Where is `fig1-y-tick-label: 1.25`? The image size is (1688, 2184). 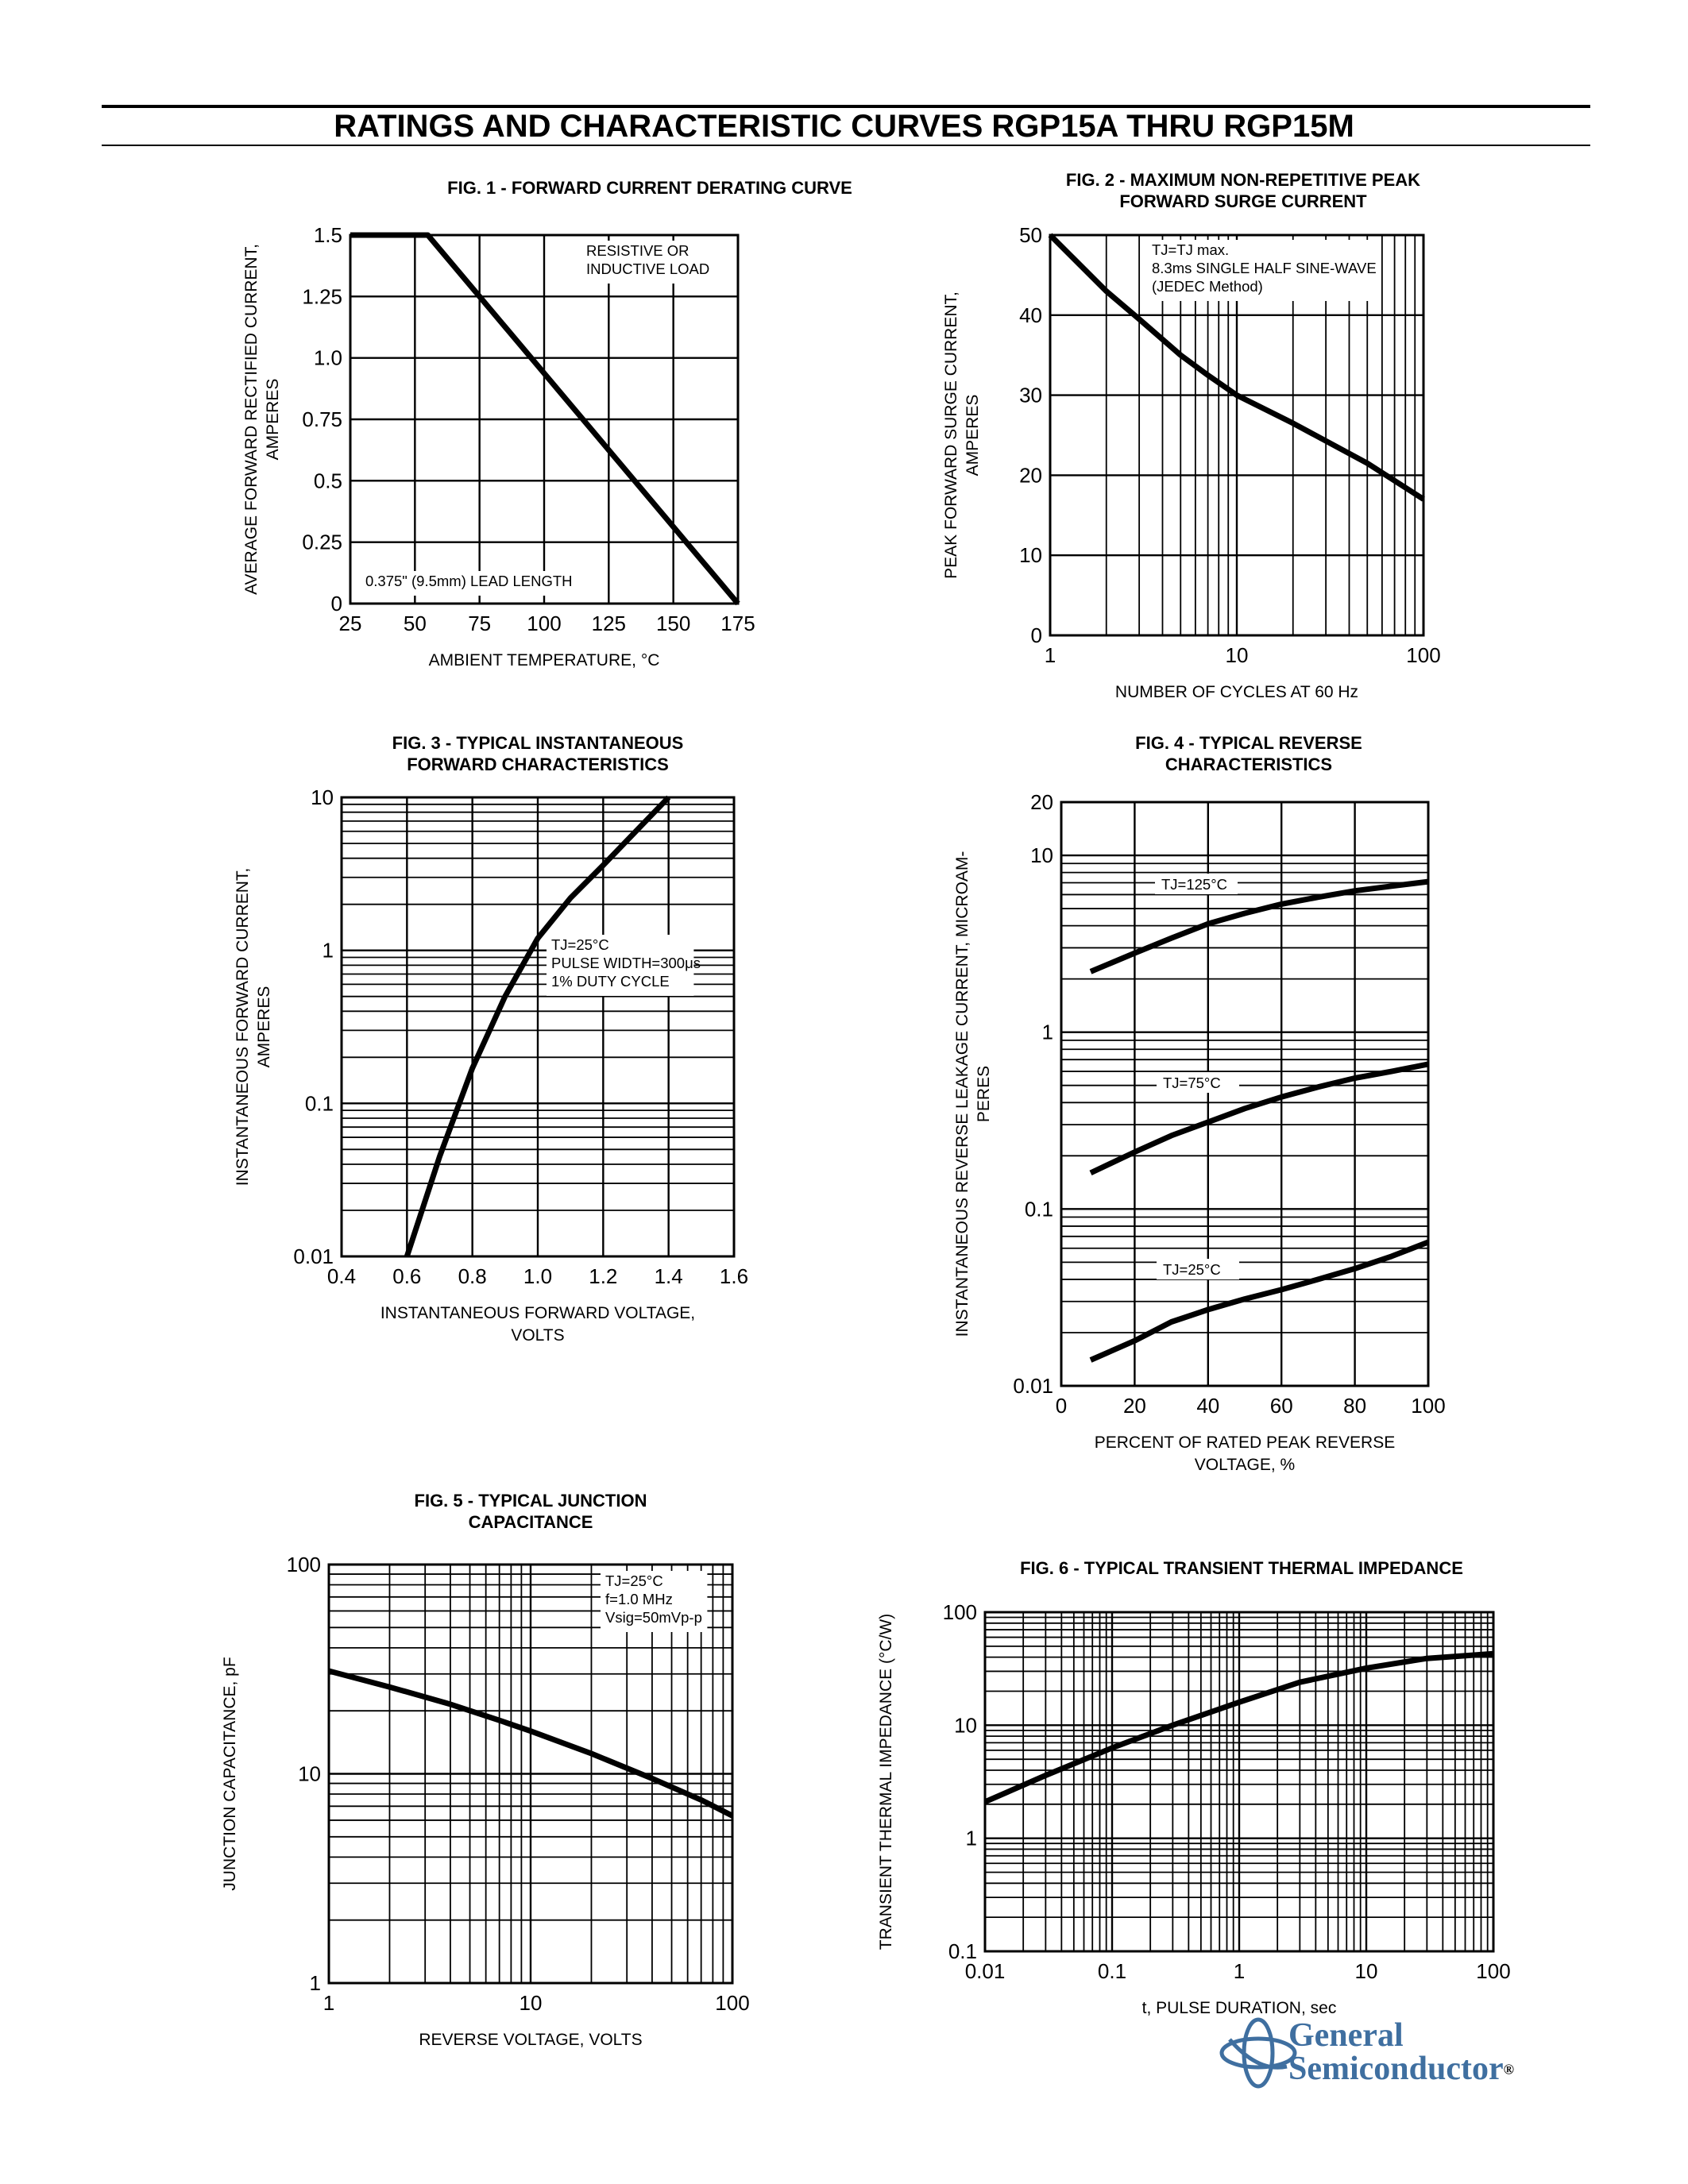 fig1-y-tick-label: 1.25 is located at coordinates (322, 296).